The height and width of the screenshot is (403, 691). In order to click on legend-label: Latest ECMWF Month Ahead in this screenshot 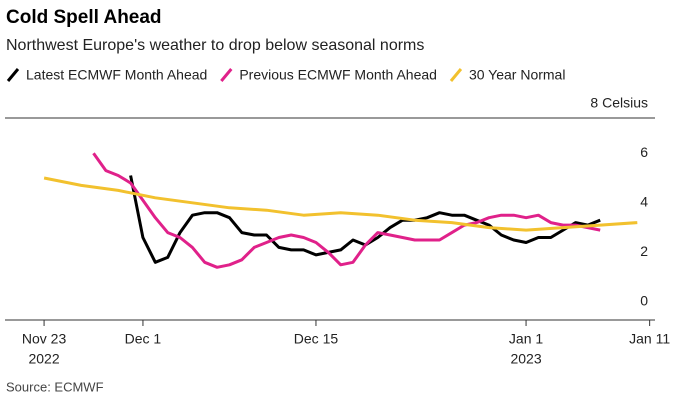, I will do `click(116, 75)`.